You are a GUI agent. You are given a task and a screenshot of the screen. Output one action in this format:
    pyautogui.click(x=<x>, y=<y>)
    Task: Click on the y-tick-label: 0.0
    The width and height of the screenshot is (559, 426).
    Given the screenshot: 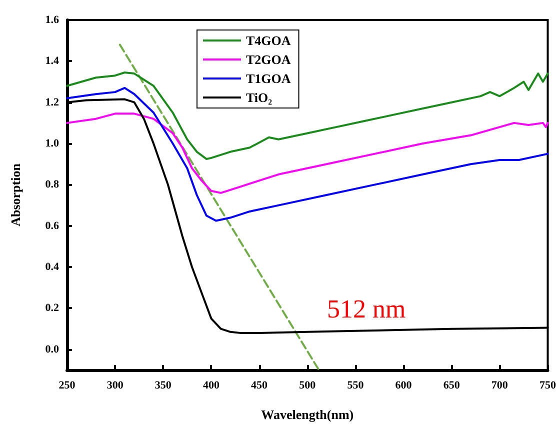 What is the action you would take?
    pyautogui.click(x=52, y=349)
    